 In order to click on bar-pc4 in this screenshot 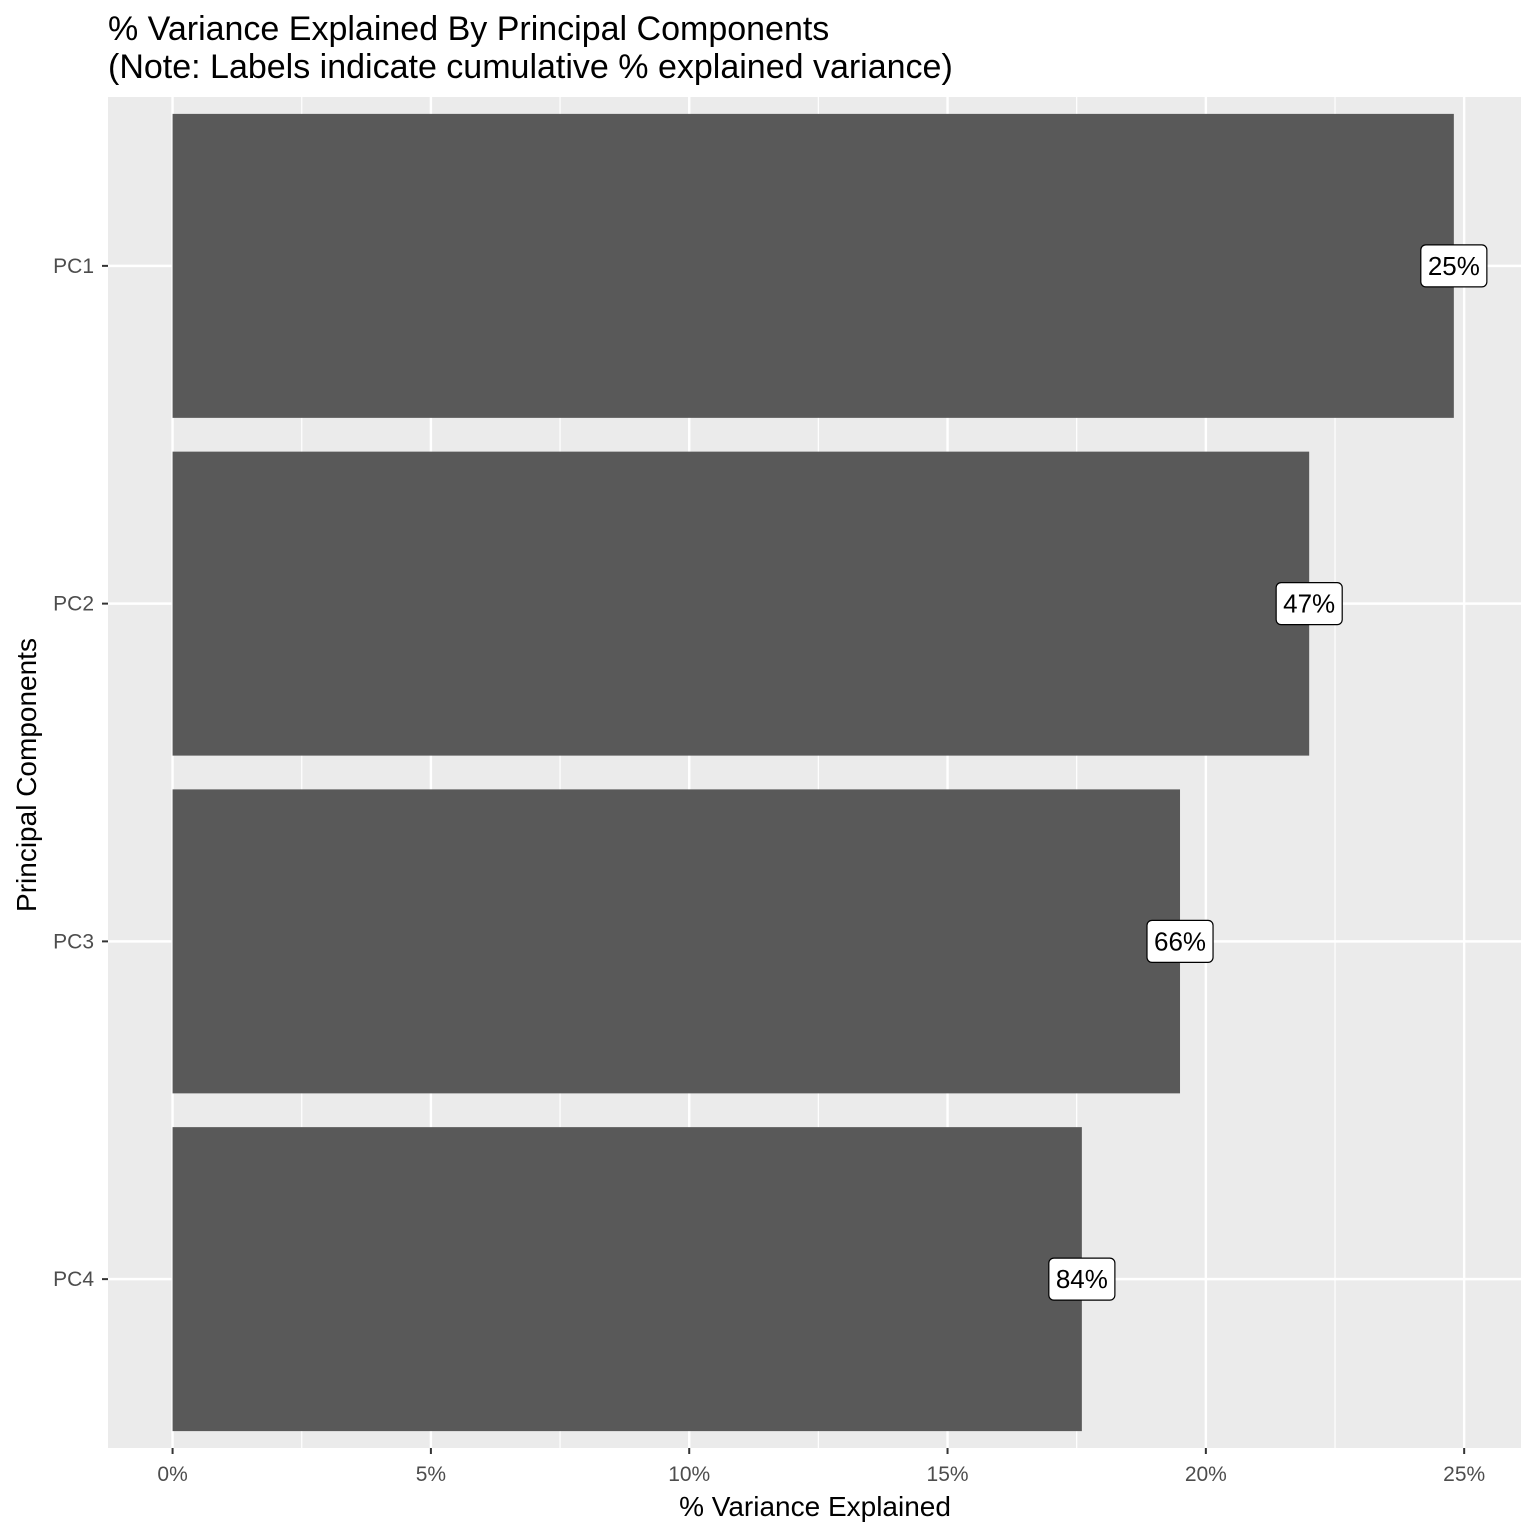, I will do `click(627, 1279)`.